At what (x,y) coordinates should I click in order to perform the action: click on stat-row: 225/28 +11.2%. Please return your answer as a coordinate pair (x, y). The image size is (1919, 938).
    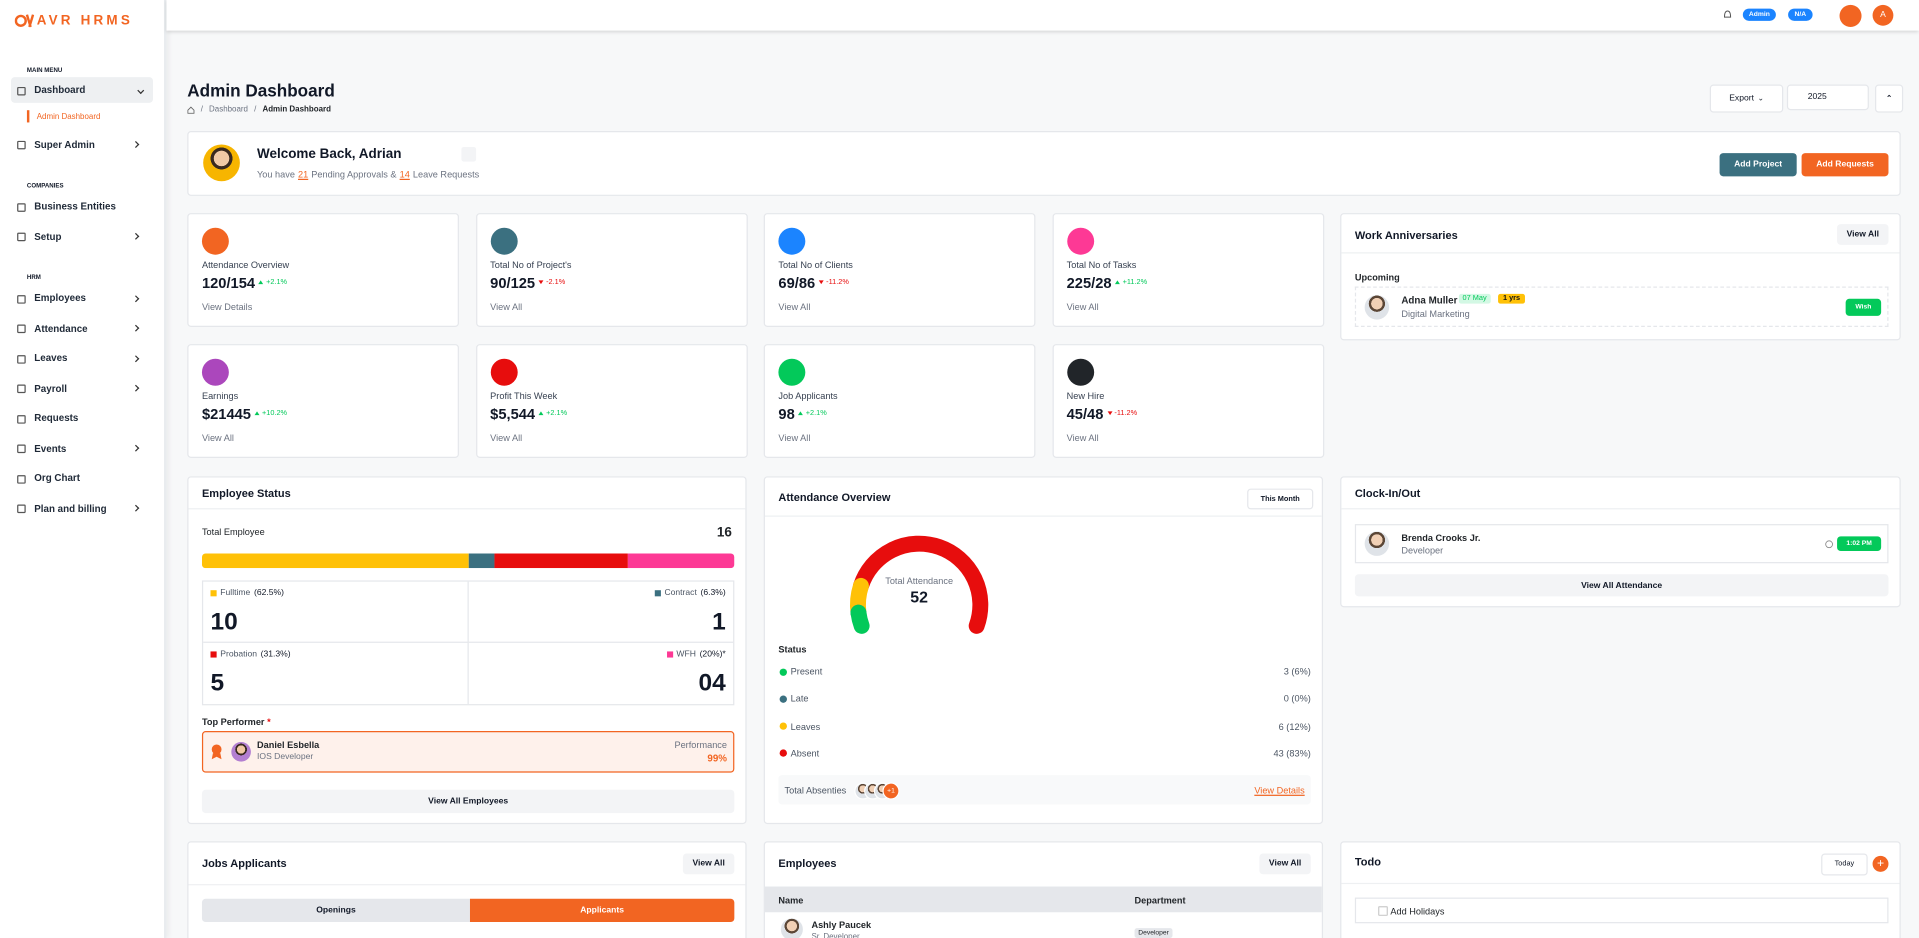
    Looking at the image, I should click on (1107, 282).